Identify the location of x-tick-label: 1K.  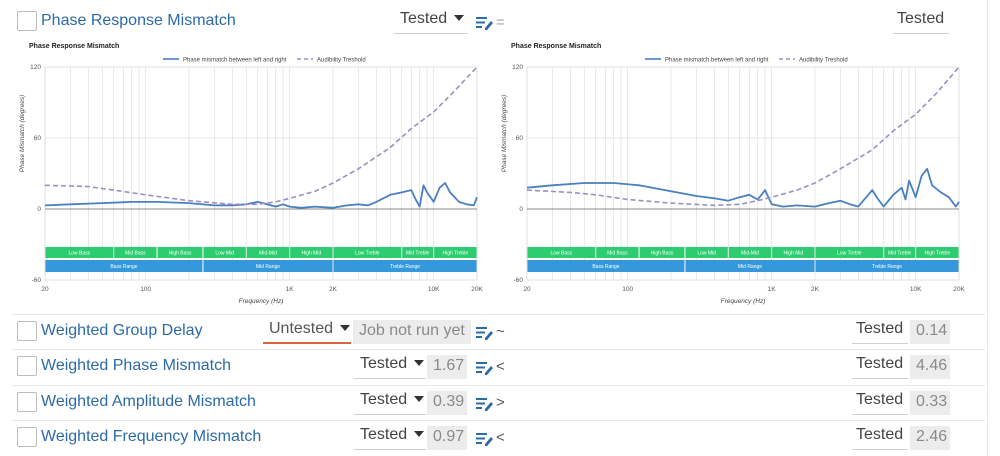
(772, 289).